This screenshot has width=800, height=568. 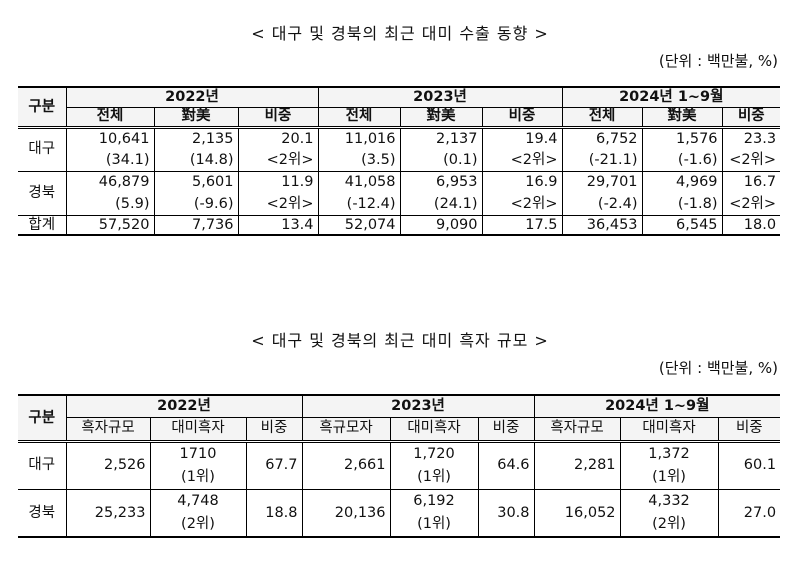 I want to click on table-cell: 20,136, so click(x=346, y=513).